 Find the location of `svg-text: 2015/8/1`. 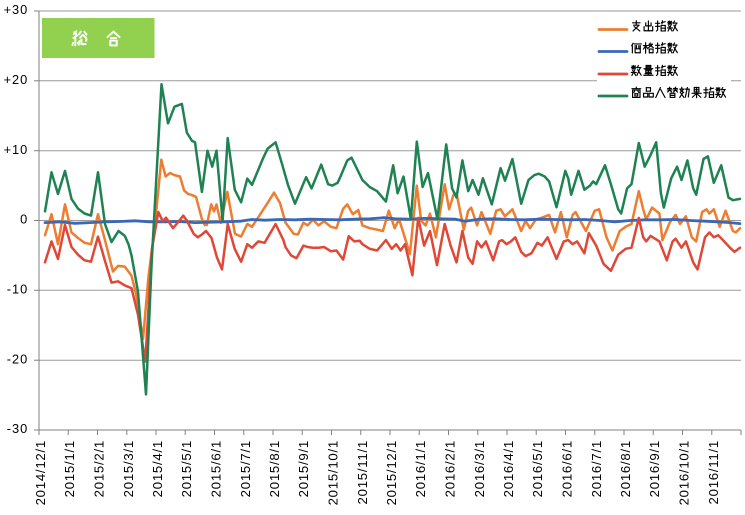

svg-text: 2015/8/1 is located at coordinates (274, 468).